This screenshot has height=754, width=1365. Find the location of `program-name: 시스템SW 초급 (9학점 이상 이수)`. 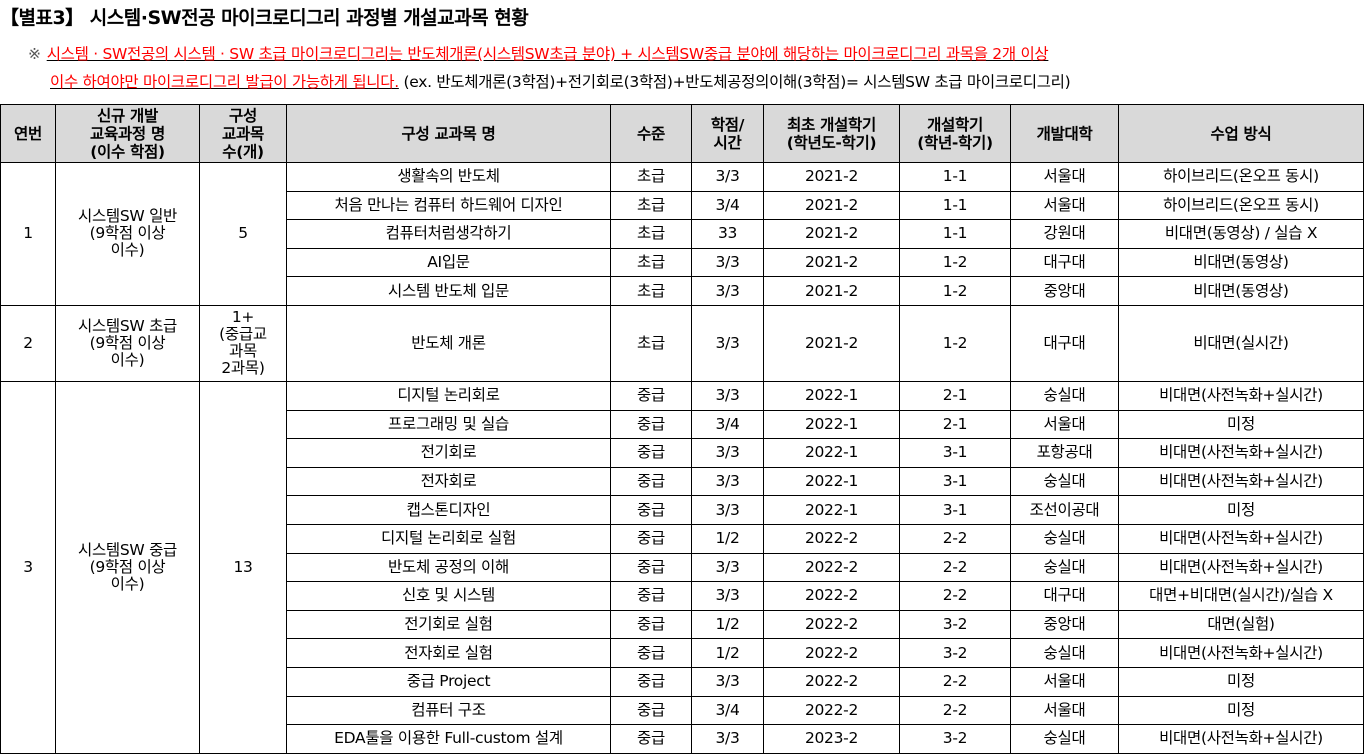

program-name: 시스템SW 초급 (9학점 이상 이수) is located at coordinates (127, 343).